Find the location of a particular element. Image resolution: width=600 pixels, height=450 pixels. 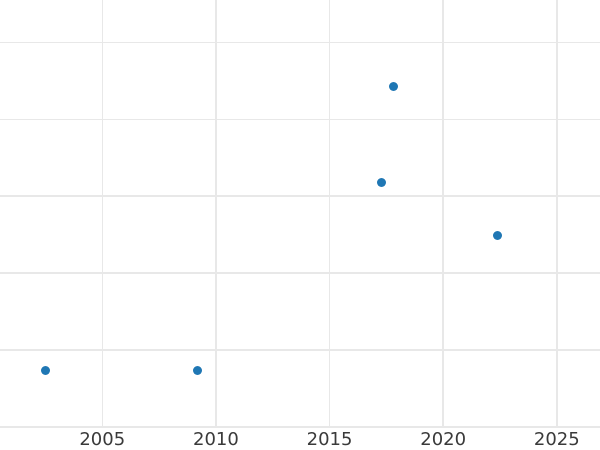

x-tick-label: 2015 is located at coordinates (329, 439).